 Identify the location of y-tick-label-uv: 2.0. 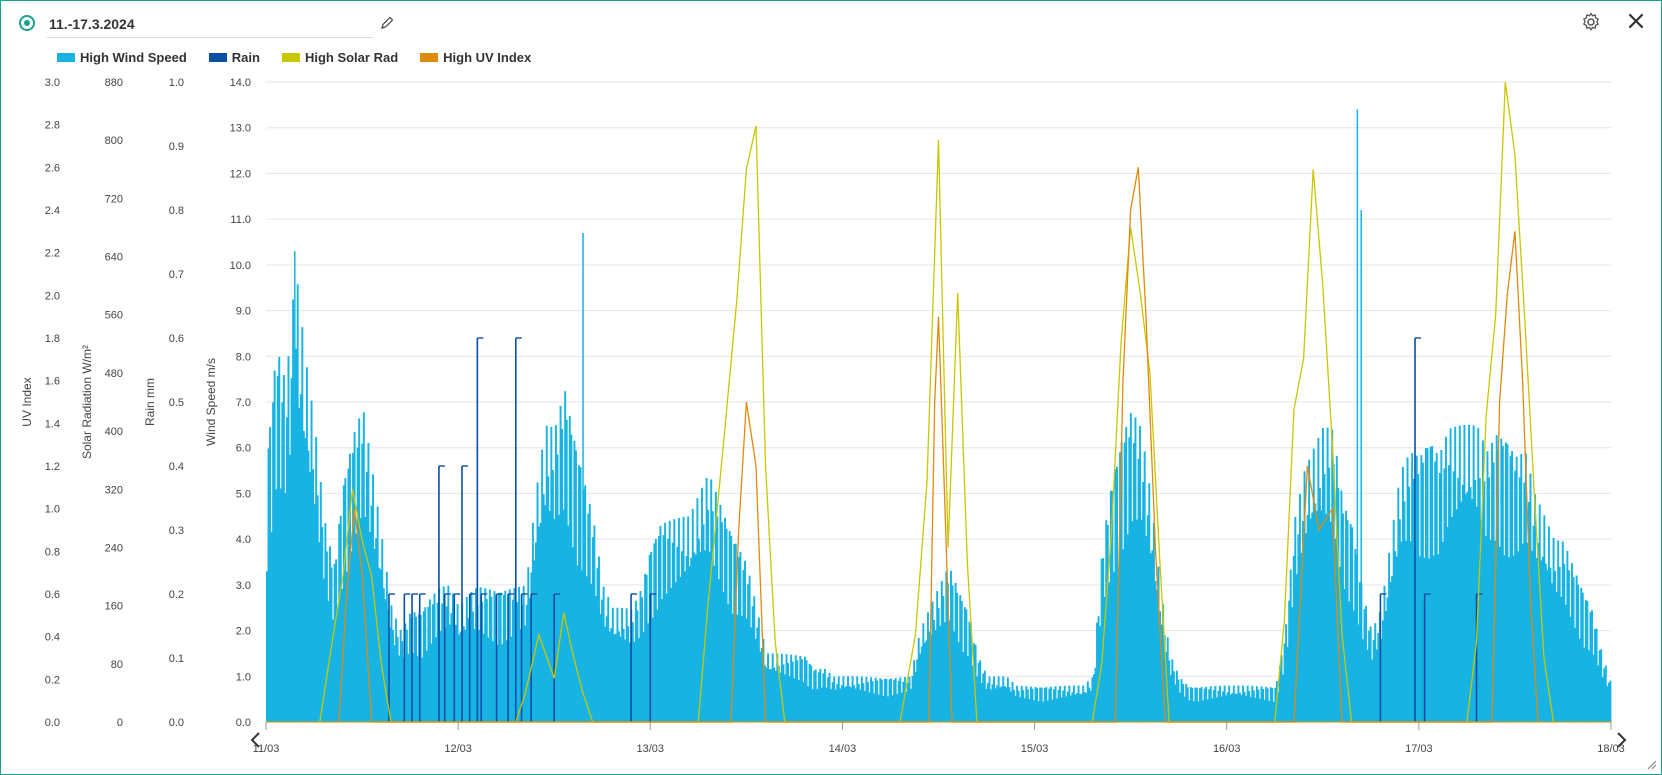
(52, 296).